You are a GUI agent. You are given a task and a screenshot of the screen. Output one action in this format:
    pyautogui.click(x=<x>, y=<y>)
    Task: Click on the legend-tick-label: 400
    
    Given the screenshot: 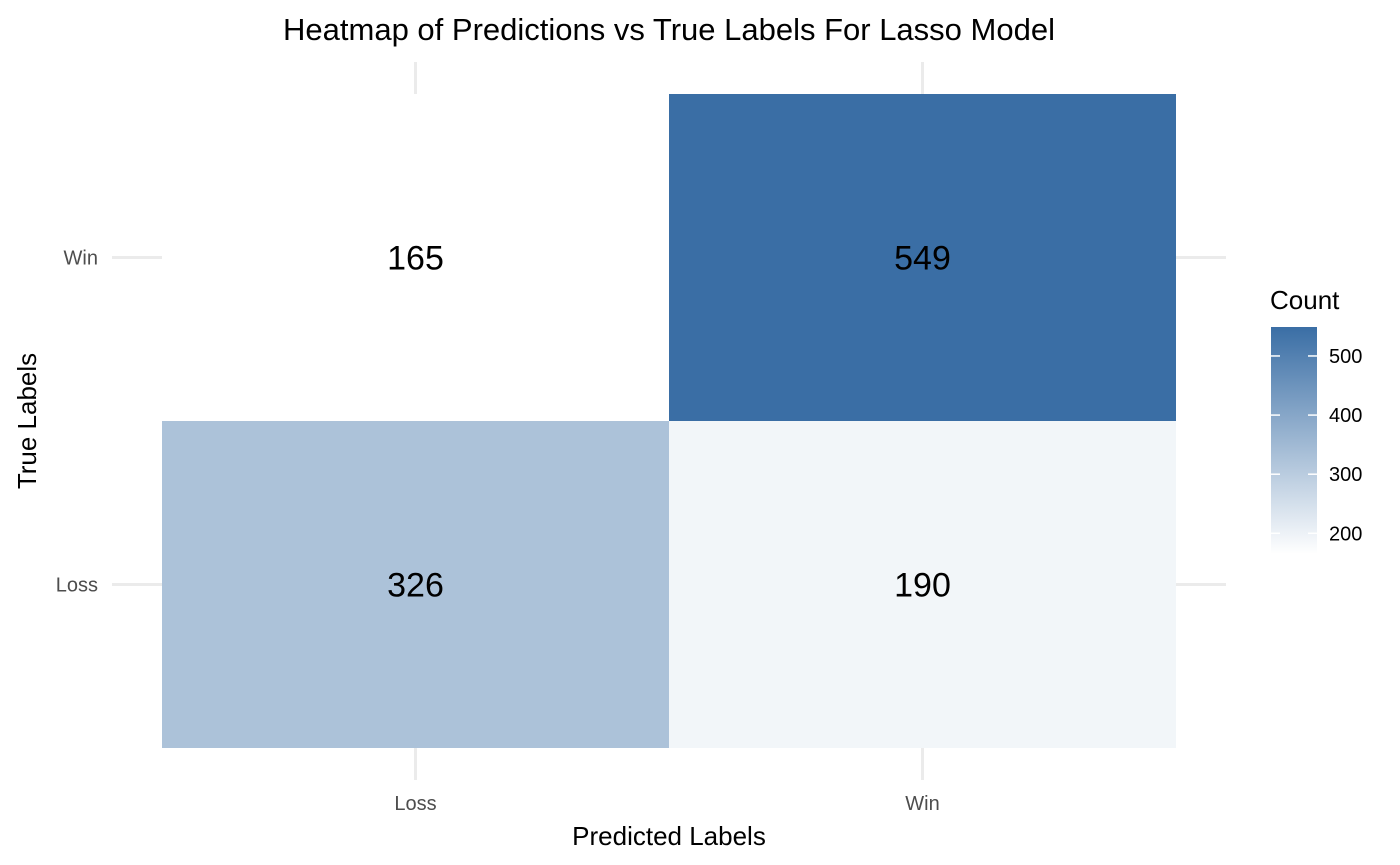 What is the action you would take?
    pyautogui.click(x=1345, y=416)
    